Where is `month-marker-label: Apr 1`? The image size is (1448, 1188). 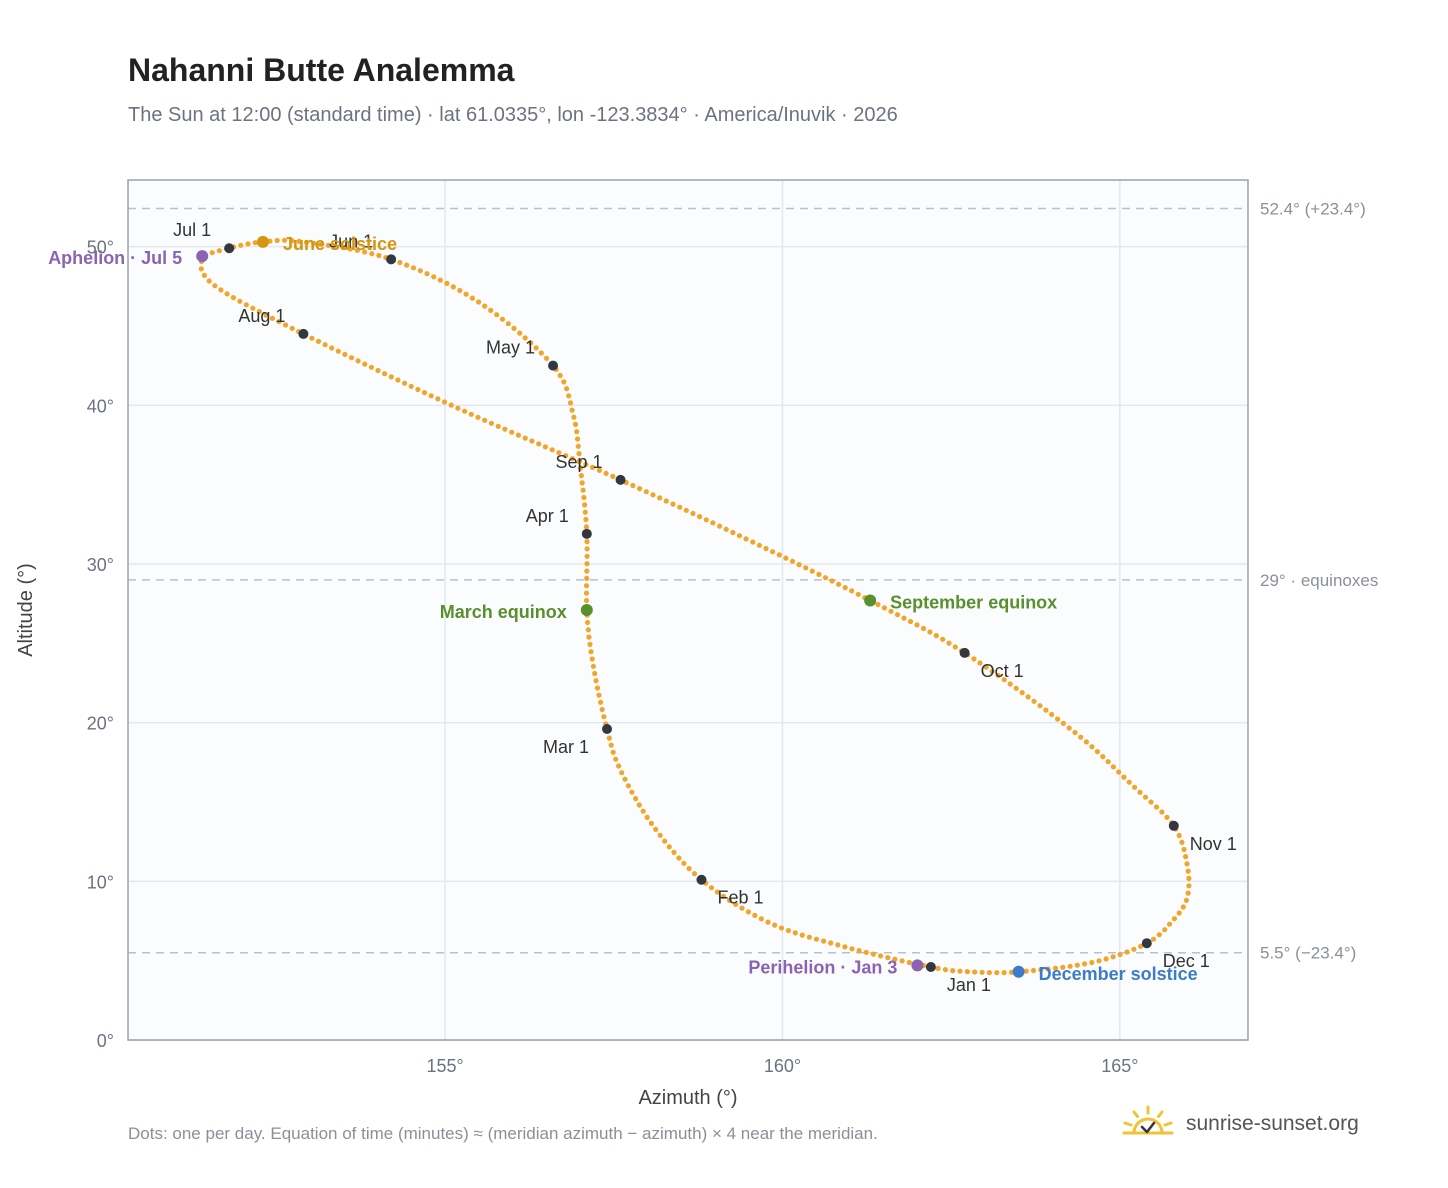 month-marker-label: Apr 1 is located at coordinates (547, 516).